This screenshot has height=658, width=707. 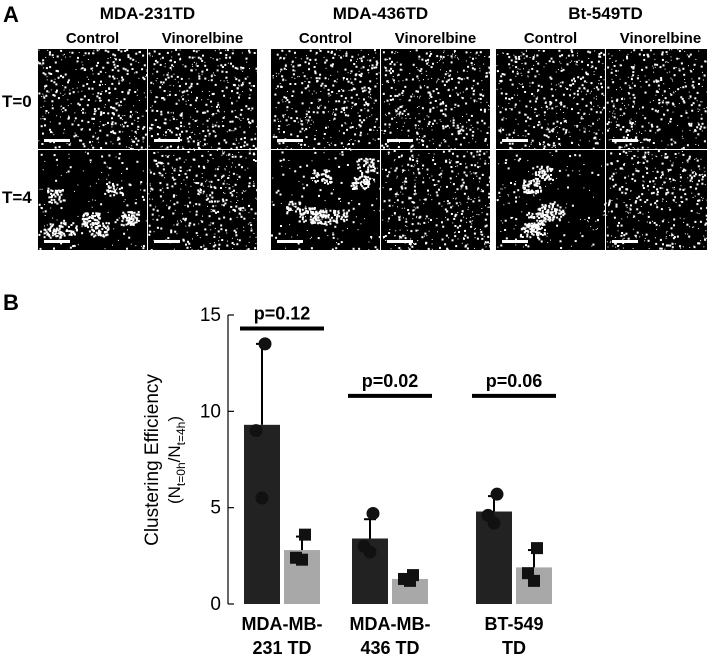 I want to click on cell-line-title: MDA-436TD, so click(x=380, y=13).